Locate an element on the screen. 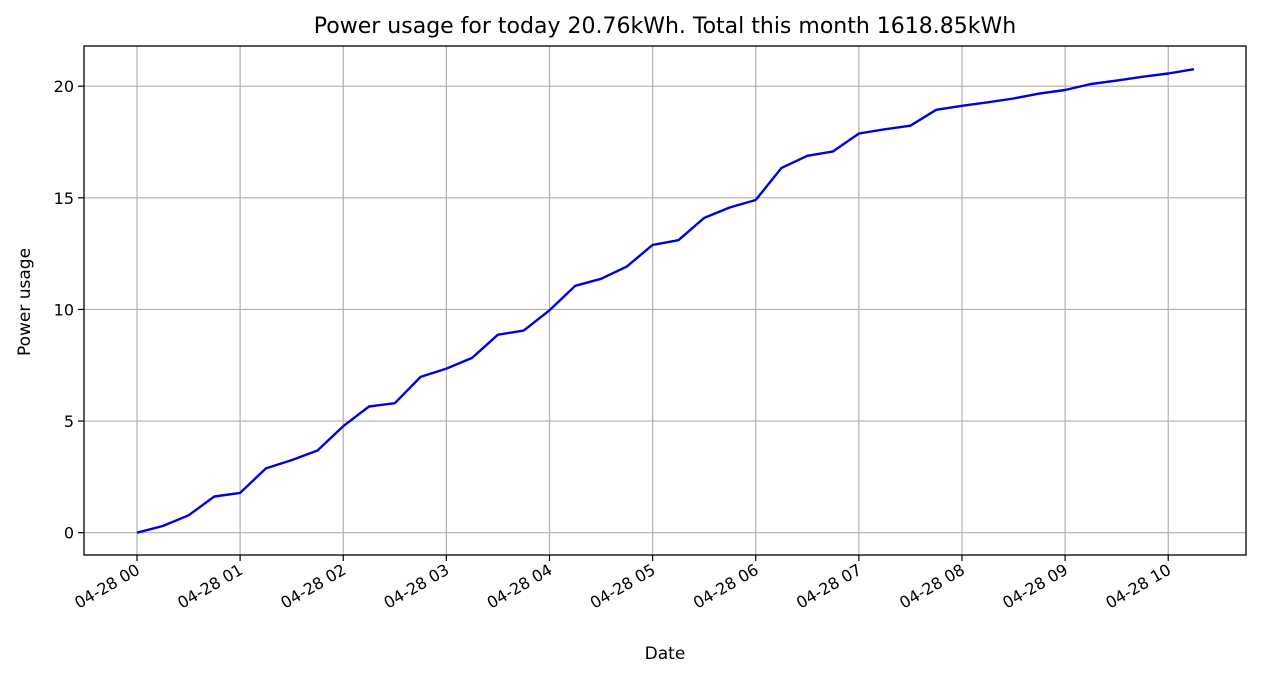 The image size is (1261, 678). x-tick-label: 04-28 01 is located at coordinates (210, 586).